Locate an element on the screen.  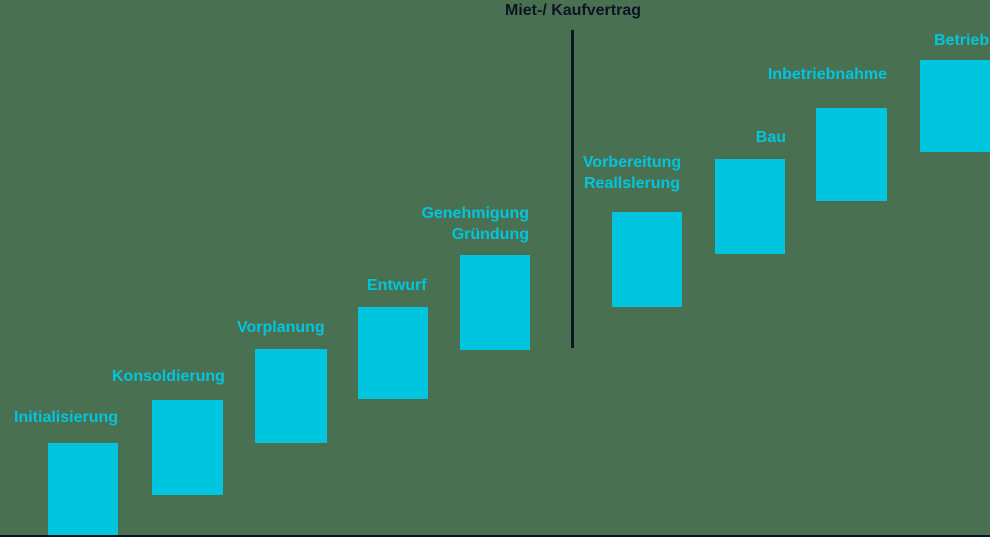
contract-divider-line is located at coordinates (572, 189).